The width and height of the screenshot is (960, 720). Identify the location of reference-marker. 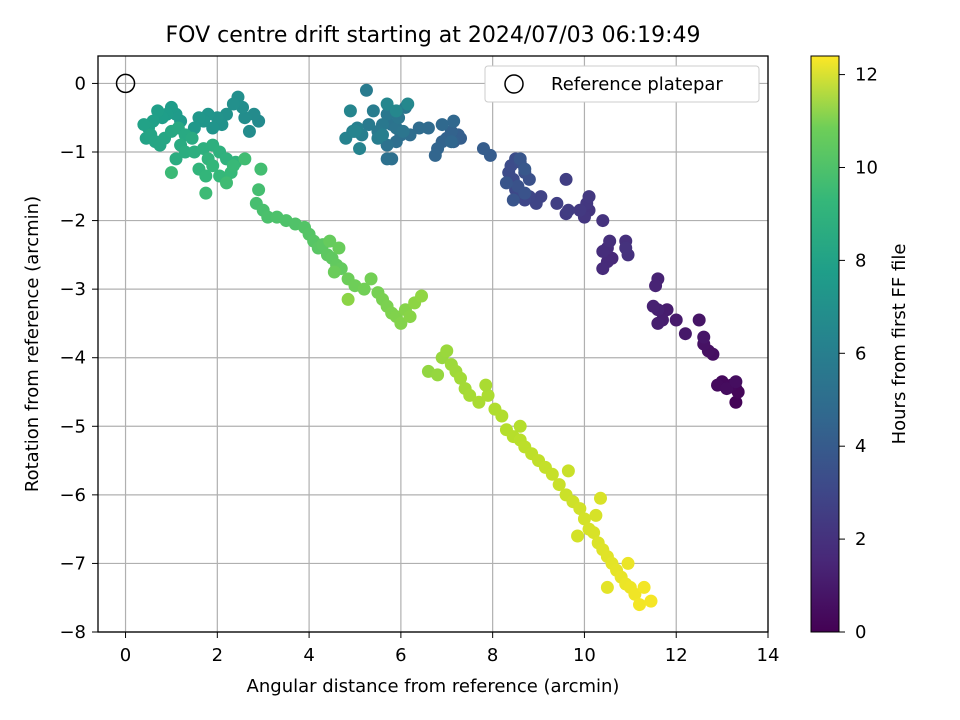
(125, 83).